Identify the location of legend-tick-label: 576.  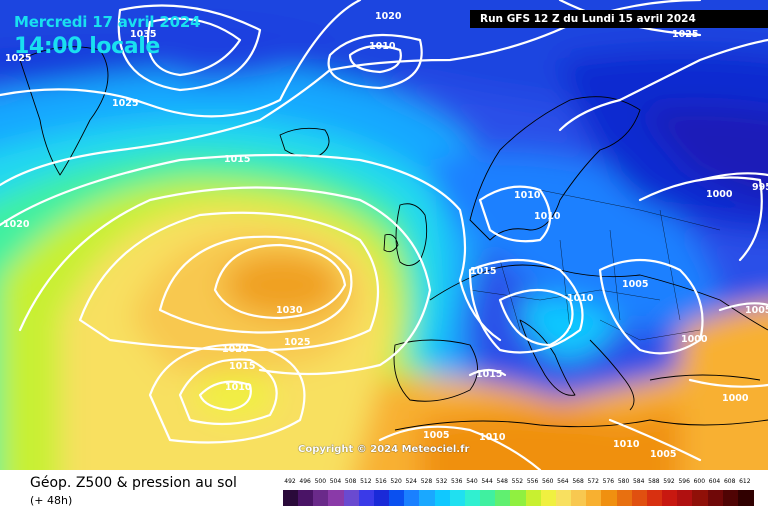
(608, 481).